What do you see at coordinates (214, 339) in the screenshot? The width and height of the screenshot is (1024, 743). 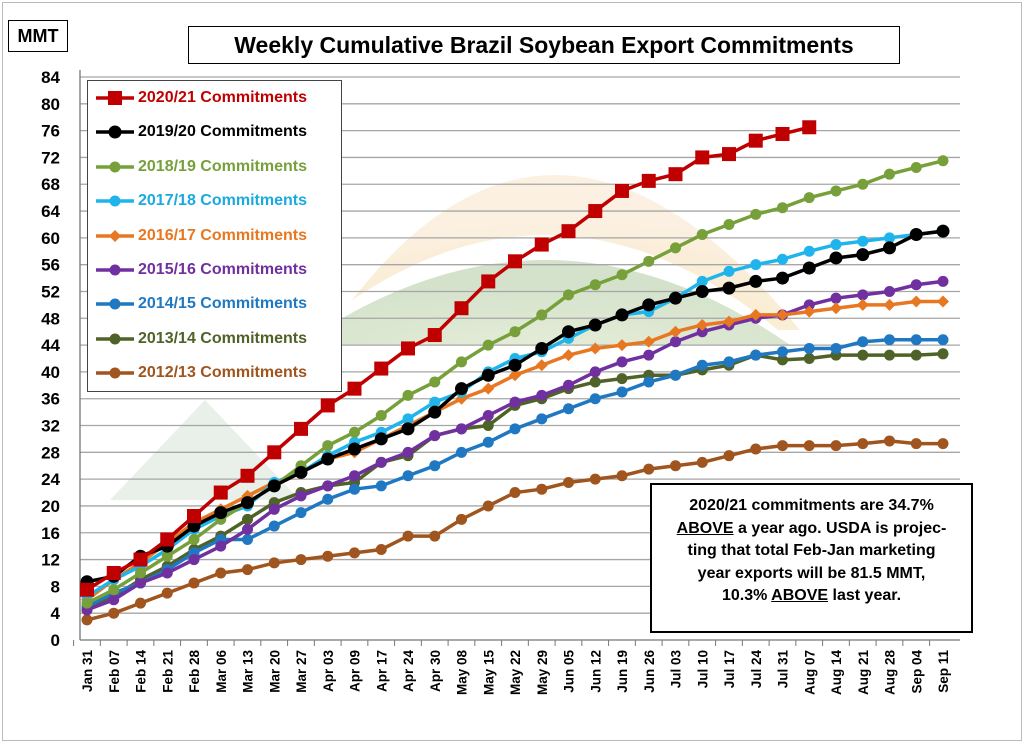 I see `legend-item: 2013/14 Commitments` at bounding box center [214, 339].